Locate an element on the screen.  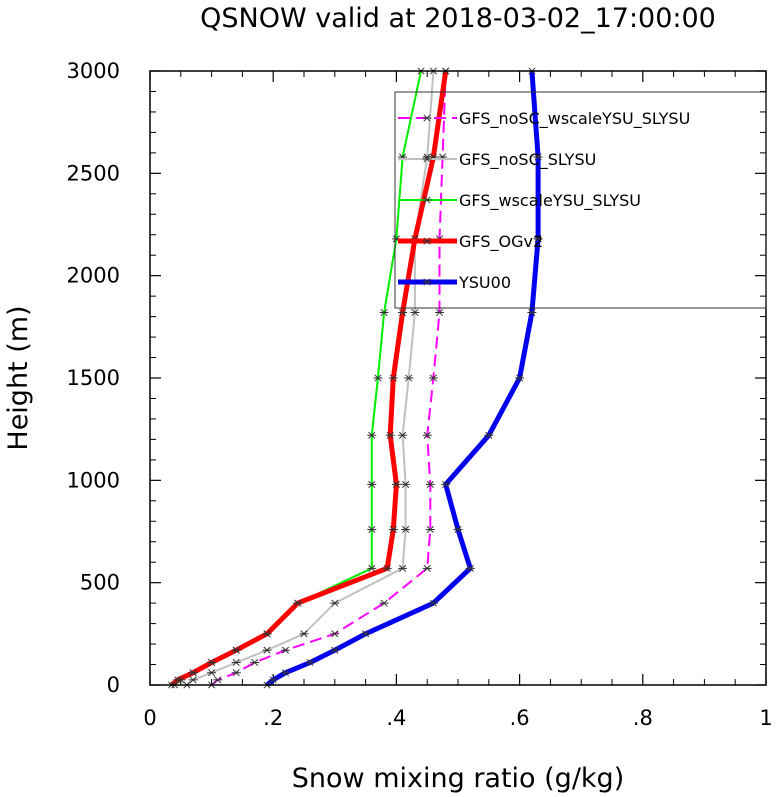
y-tick-label: 1000 is located at coordinates (93, 480).